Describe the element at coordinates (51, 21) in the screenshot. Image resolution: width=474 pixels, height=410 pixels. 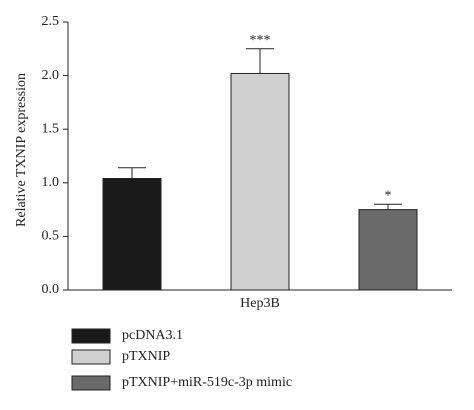
I see `y-tick-label: 2.5` at that location.